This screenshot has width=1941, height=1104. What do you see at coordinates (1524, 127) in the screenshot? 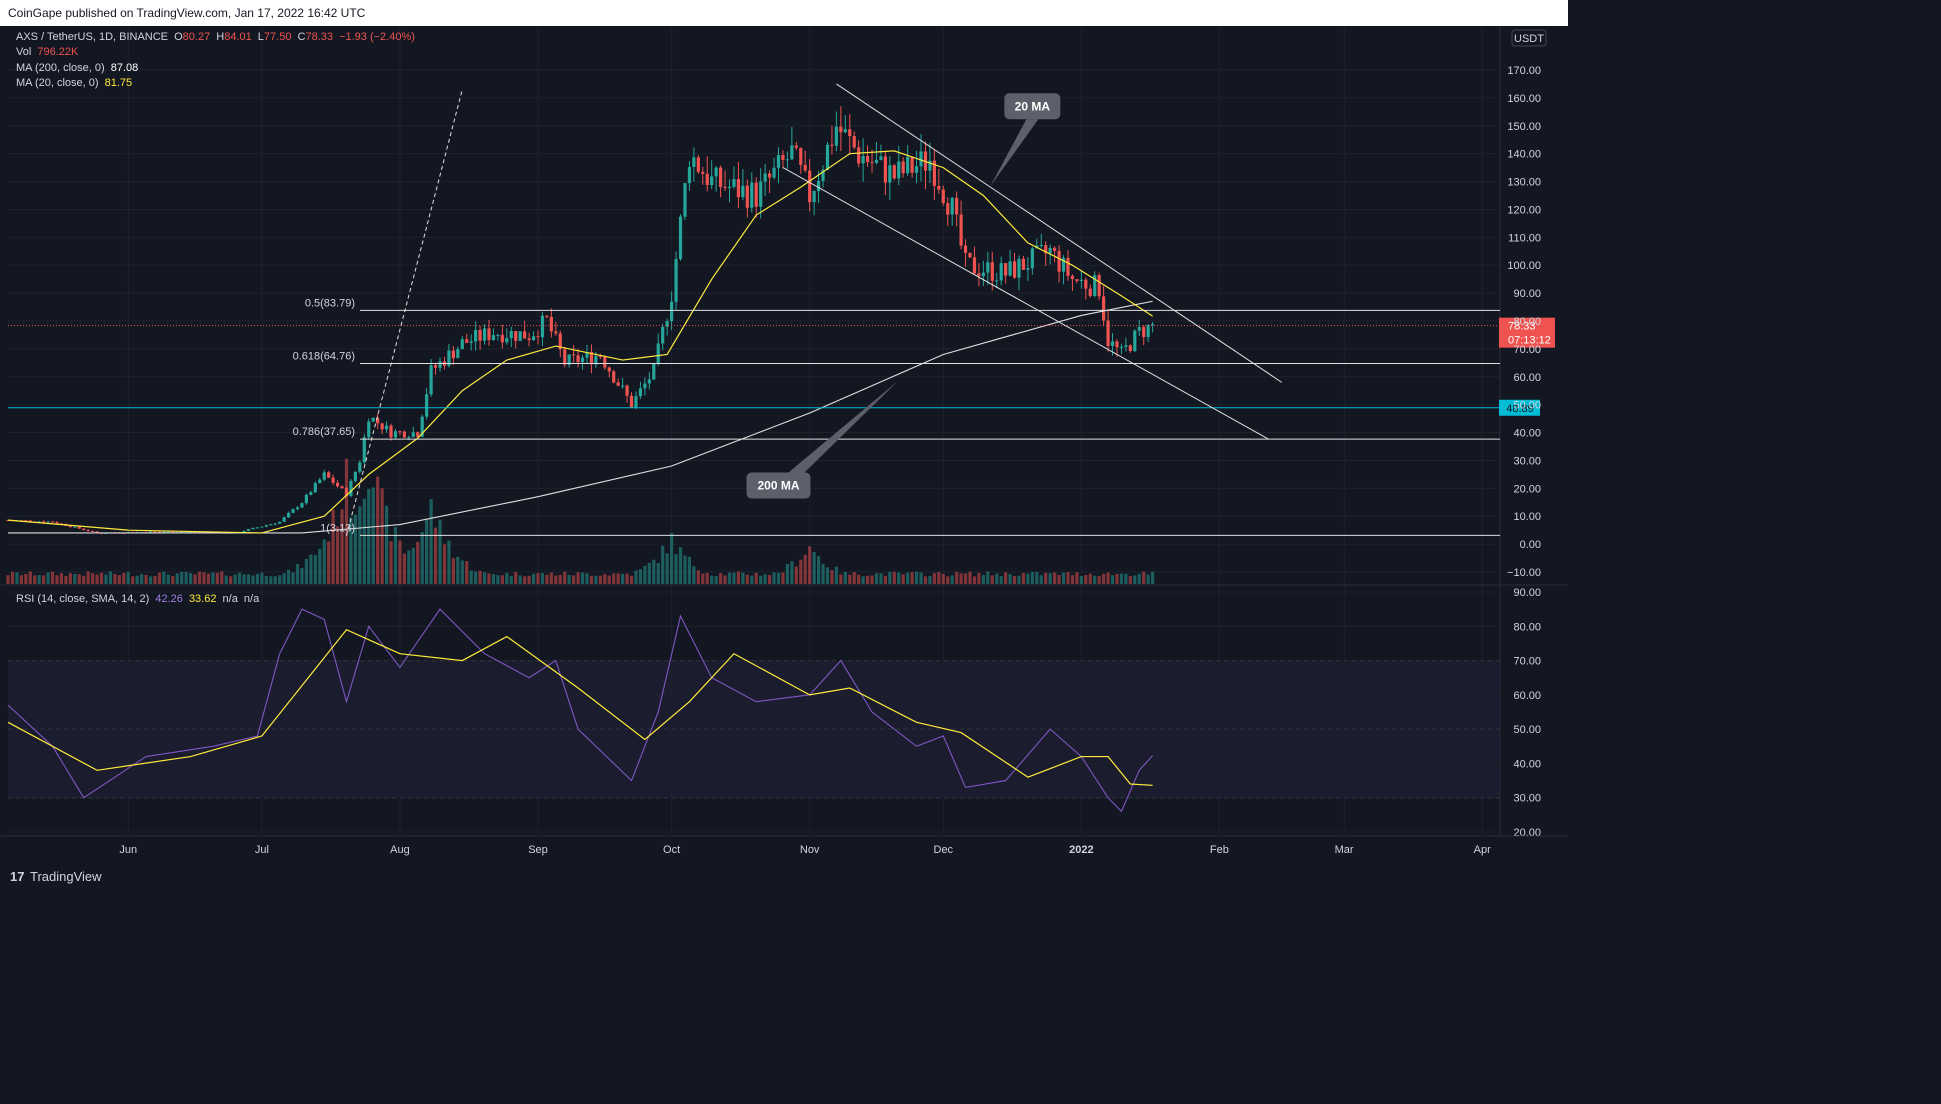
I see `price-axis-tick: 150.00` at bounding box center [1524, 127].